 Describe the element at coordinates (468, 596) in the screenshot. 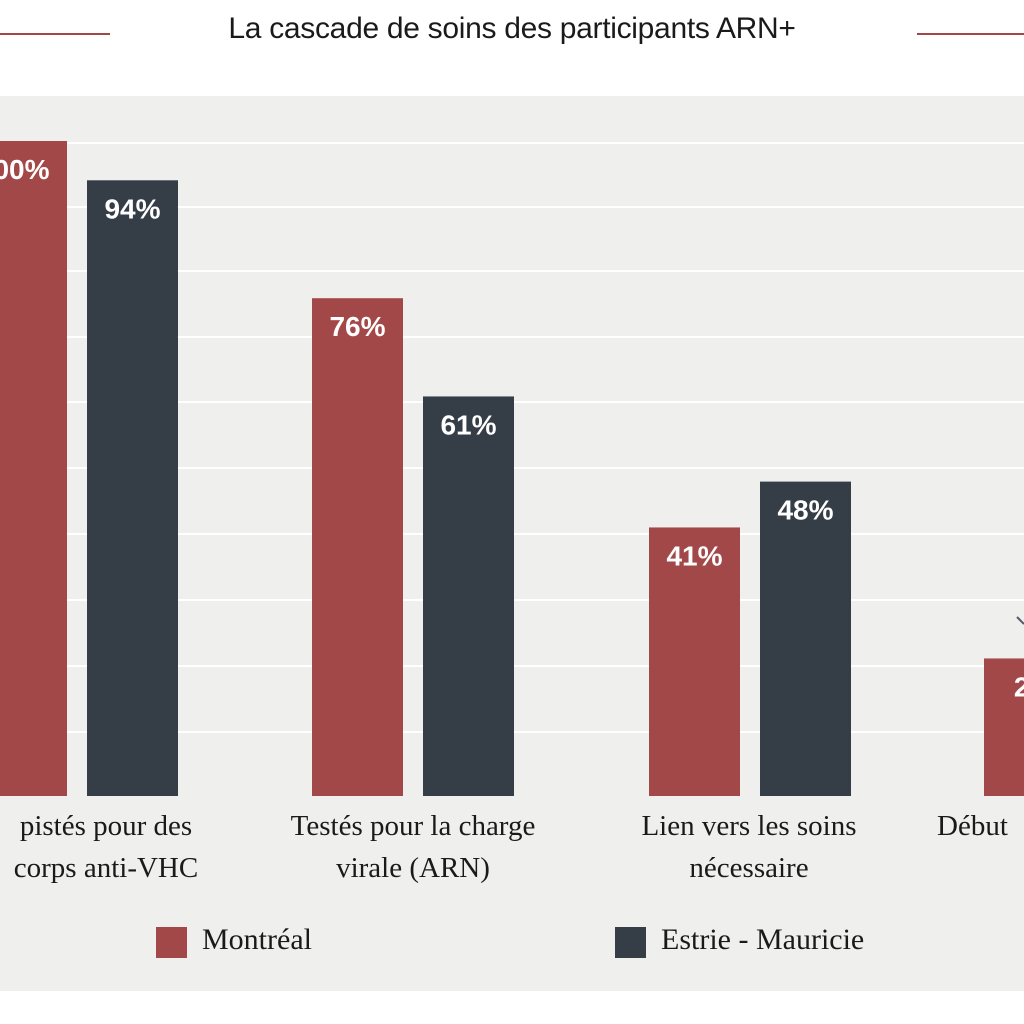

I see `bar-series1-cat1` at that location.